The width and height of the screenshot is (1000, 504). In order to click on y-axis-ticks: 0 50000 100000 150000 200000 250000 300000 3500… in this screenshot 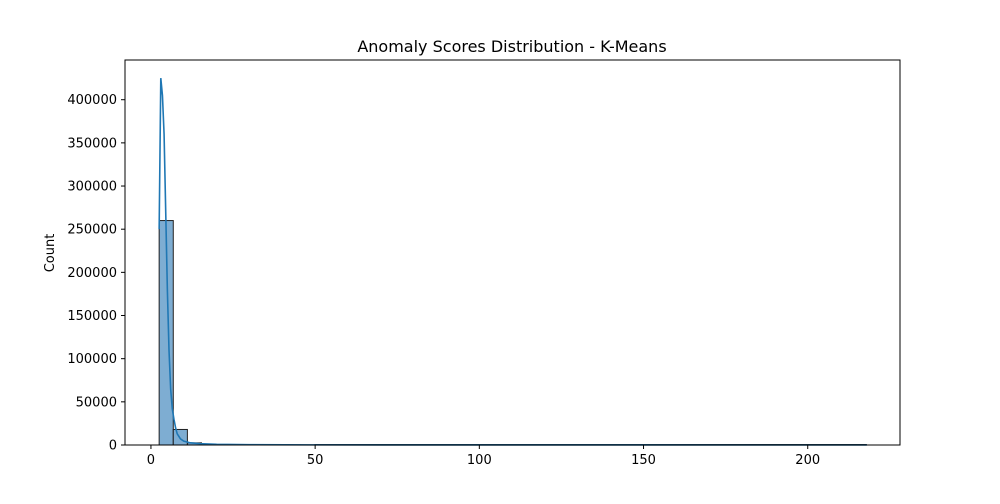, I will do `click(96, 273)`.